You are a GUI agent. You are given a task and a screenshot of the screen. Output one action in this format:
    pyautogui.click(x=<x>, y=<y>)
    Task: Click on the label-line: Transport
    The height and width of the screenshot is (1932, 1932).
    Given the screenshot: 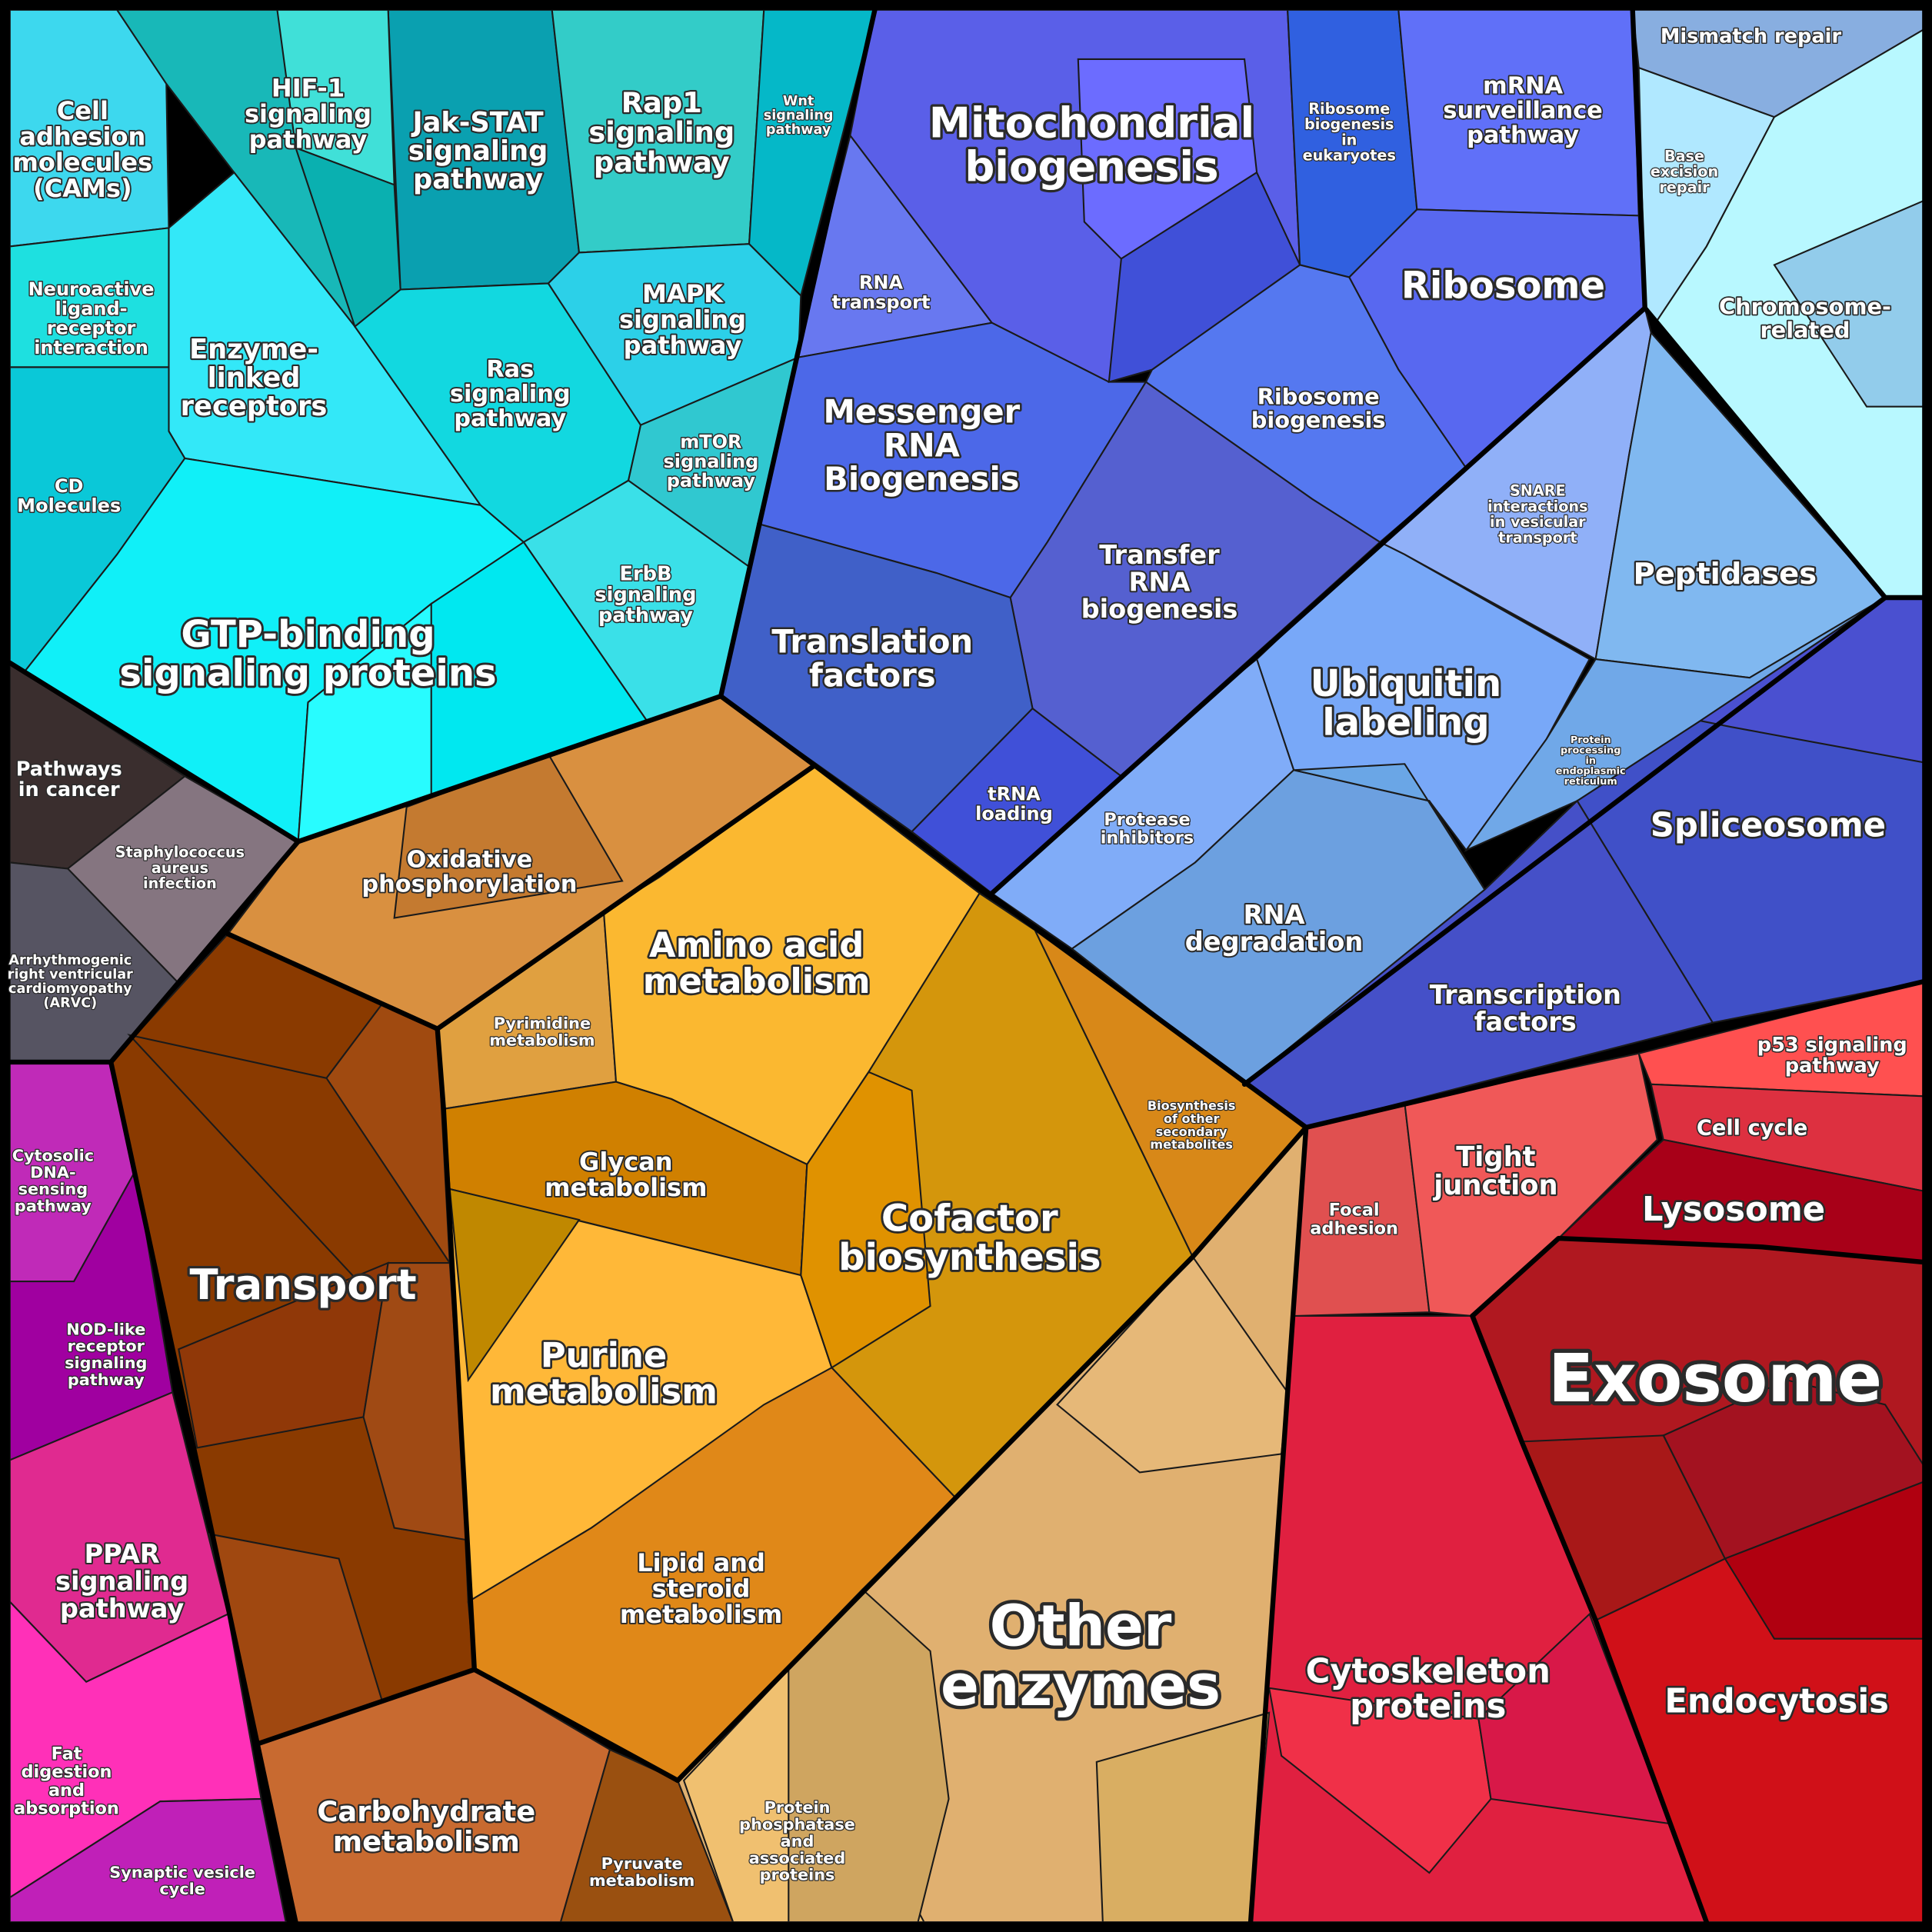 What is the action you would take?
    pyautogui.click(x=302, y=1284)
    